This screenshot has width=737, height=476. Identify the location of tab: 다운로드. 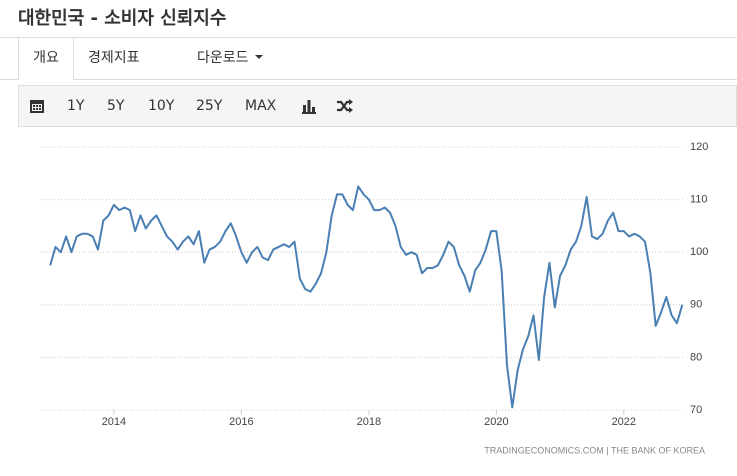
(231, 58).